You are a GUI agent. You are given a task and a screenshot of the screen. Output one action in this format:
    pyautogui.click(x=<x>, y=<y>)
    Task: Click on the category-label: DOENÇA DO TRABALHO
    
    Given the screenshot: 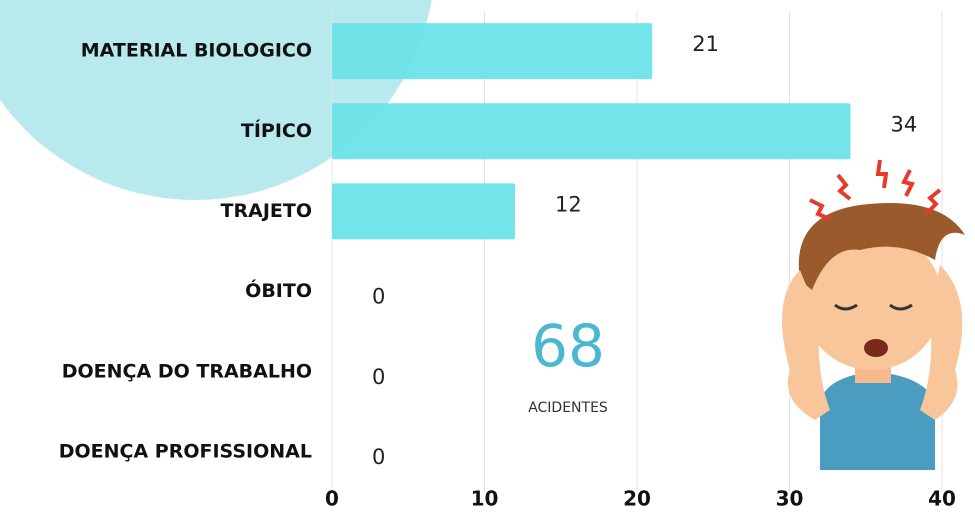 What is the action you would take?
    pyautogui.click(x=187, y=371)
    